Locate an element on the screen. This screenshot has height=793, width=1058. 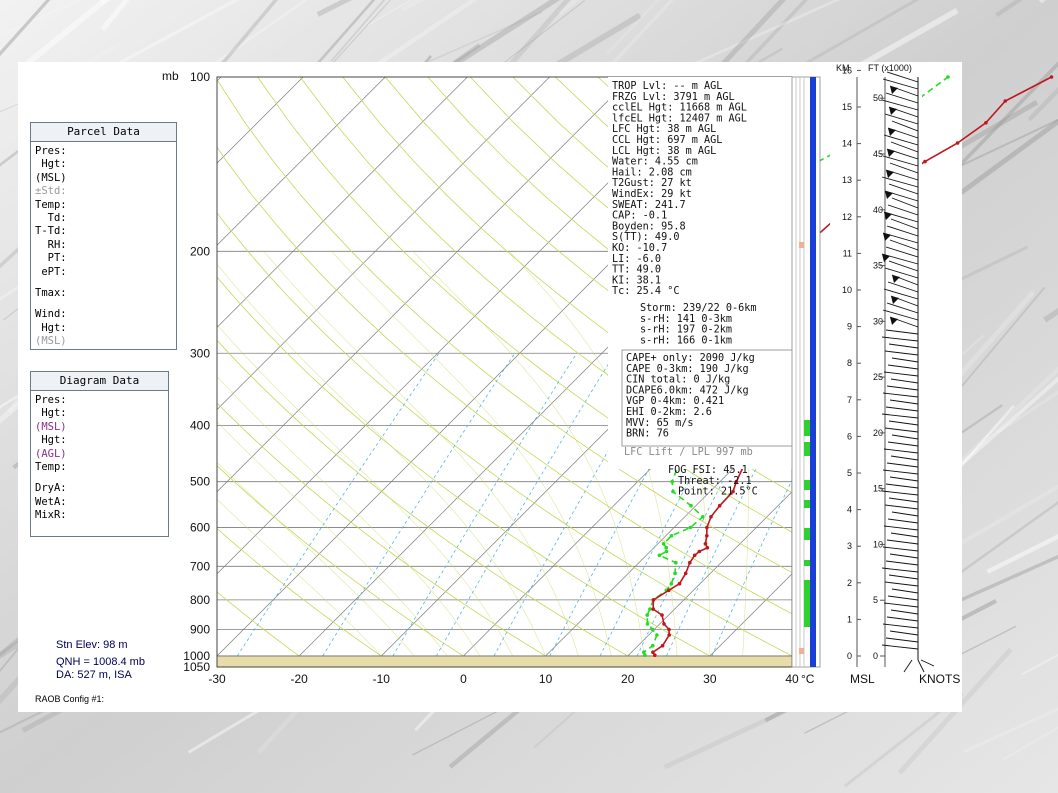
cape-readout: CAPE 0-3km: 190 J/kg is located at coordinates (687, 369).